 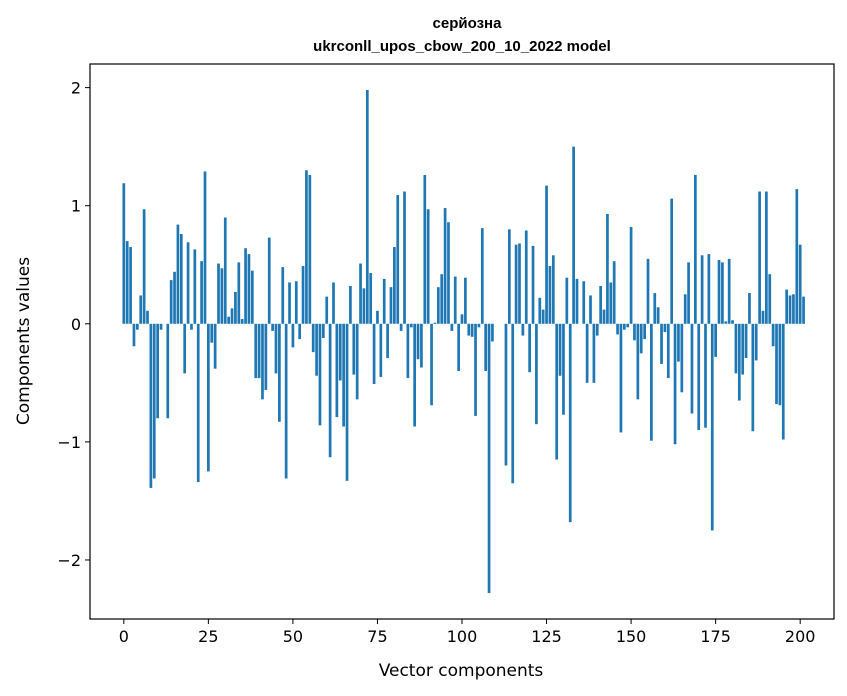 I want to click on x-tick-label: 150, so click(x=631, y=636).